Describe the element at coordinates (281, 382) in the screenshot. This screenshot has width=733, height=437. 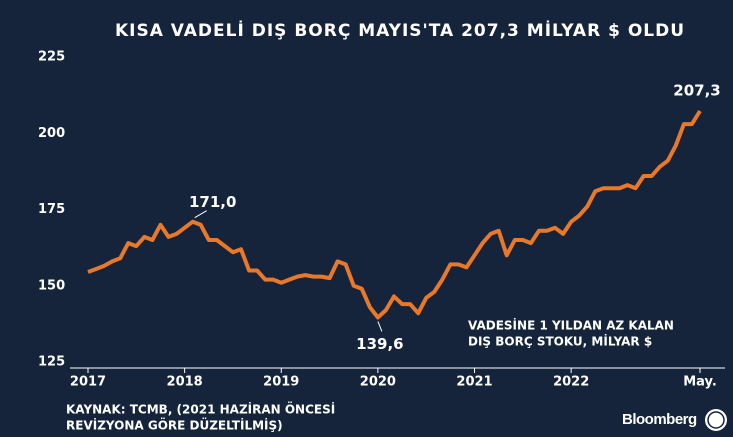
I see `x-tick-label: 2019` at that location.